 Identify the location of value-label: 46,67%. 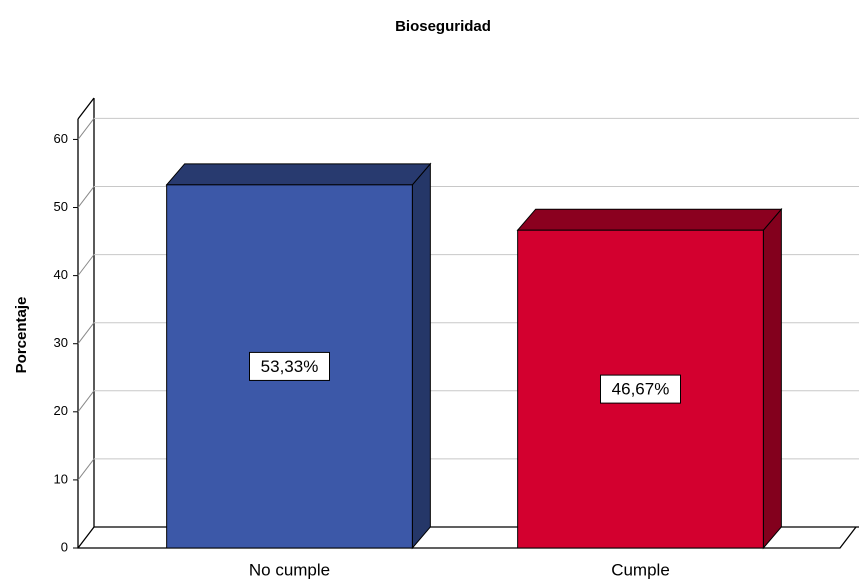
(641, 389).